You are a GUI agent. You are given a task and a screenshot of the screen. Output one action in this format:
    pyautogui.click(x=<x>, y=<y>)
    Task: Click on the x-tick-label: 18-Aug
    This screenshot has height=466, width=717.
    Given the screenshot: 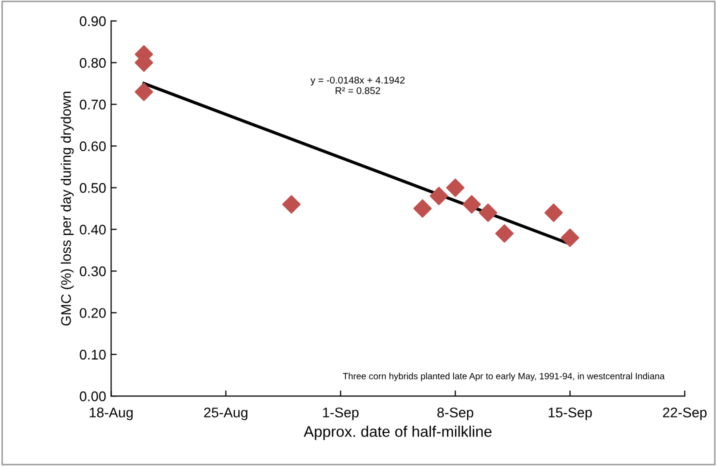 What is the action you would take?
    pyautogui.click(x=111, y=414)
    